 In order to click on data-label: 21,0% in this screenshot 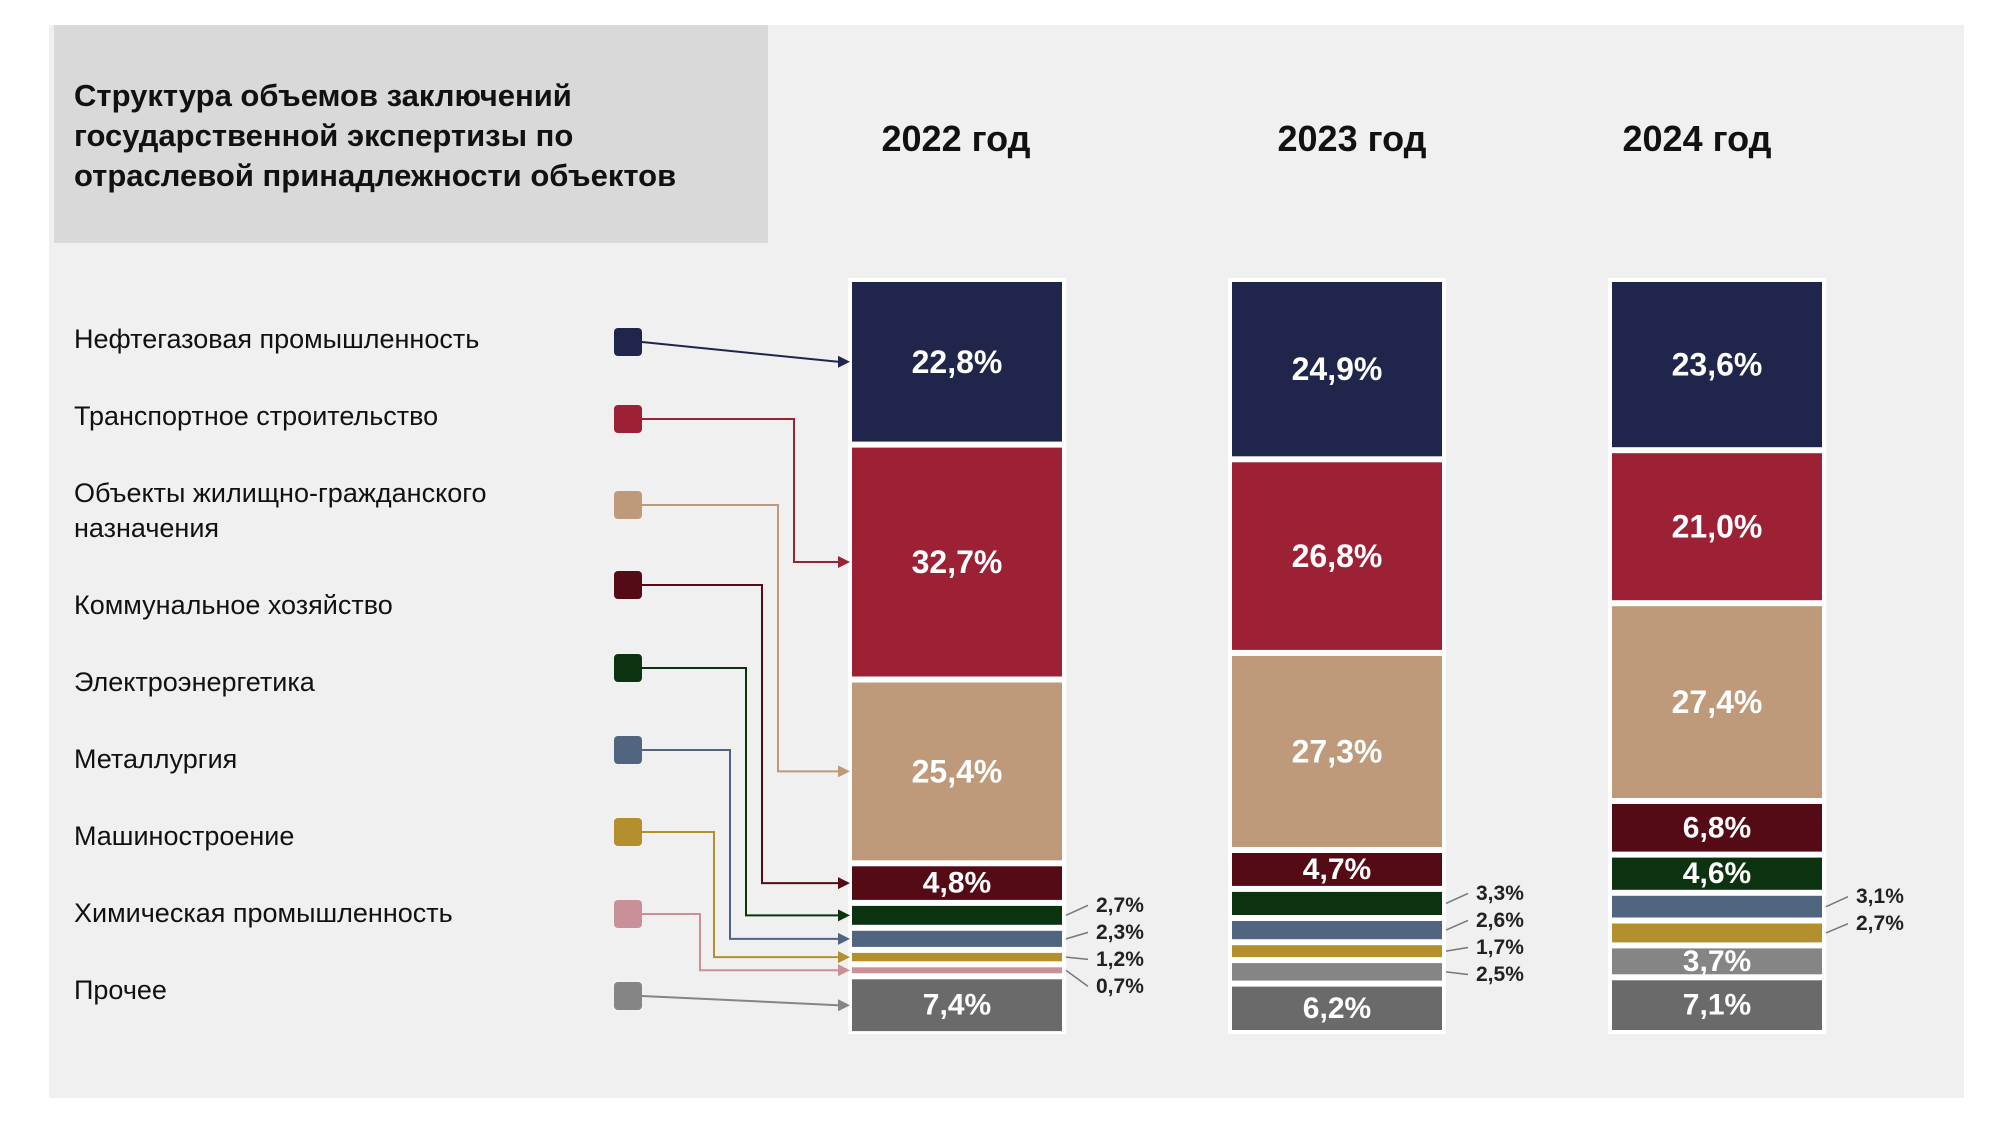, I will do `click(1717, 527)`.